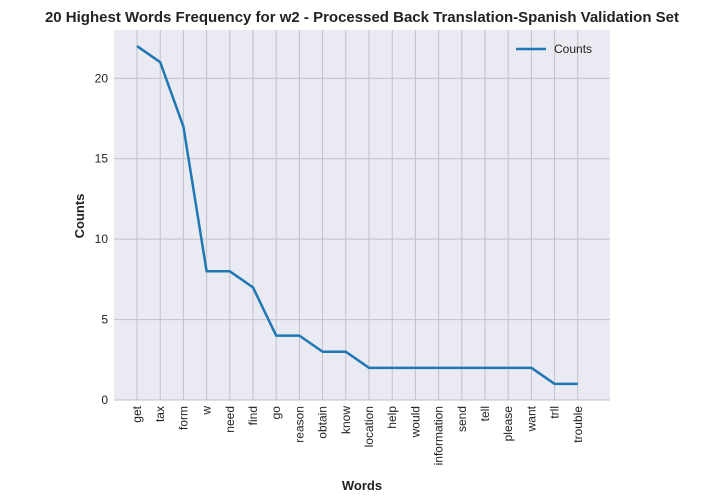 Image resolution: width=724 pixels, height=503 pixels. I want to click on x-tick-label: w, so click(207, 411).